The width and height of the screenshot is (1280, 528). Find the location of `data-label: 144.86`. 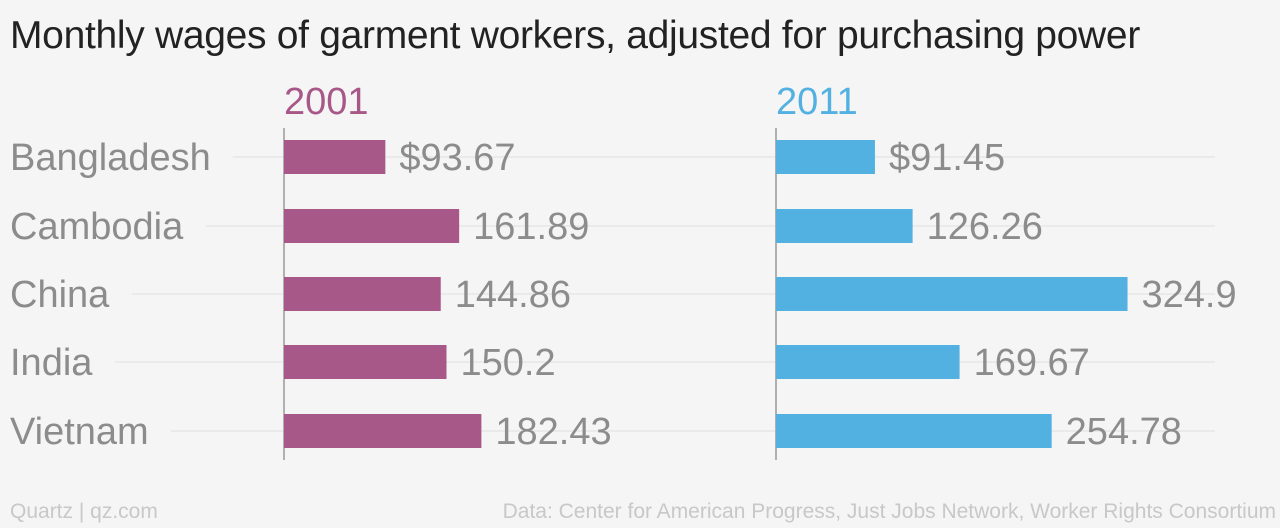

data-label: 144.86 is located at coordinates (513, 295).